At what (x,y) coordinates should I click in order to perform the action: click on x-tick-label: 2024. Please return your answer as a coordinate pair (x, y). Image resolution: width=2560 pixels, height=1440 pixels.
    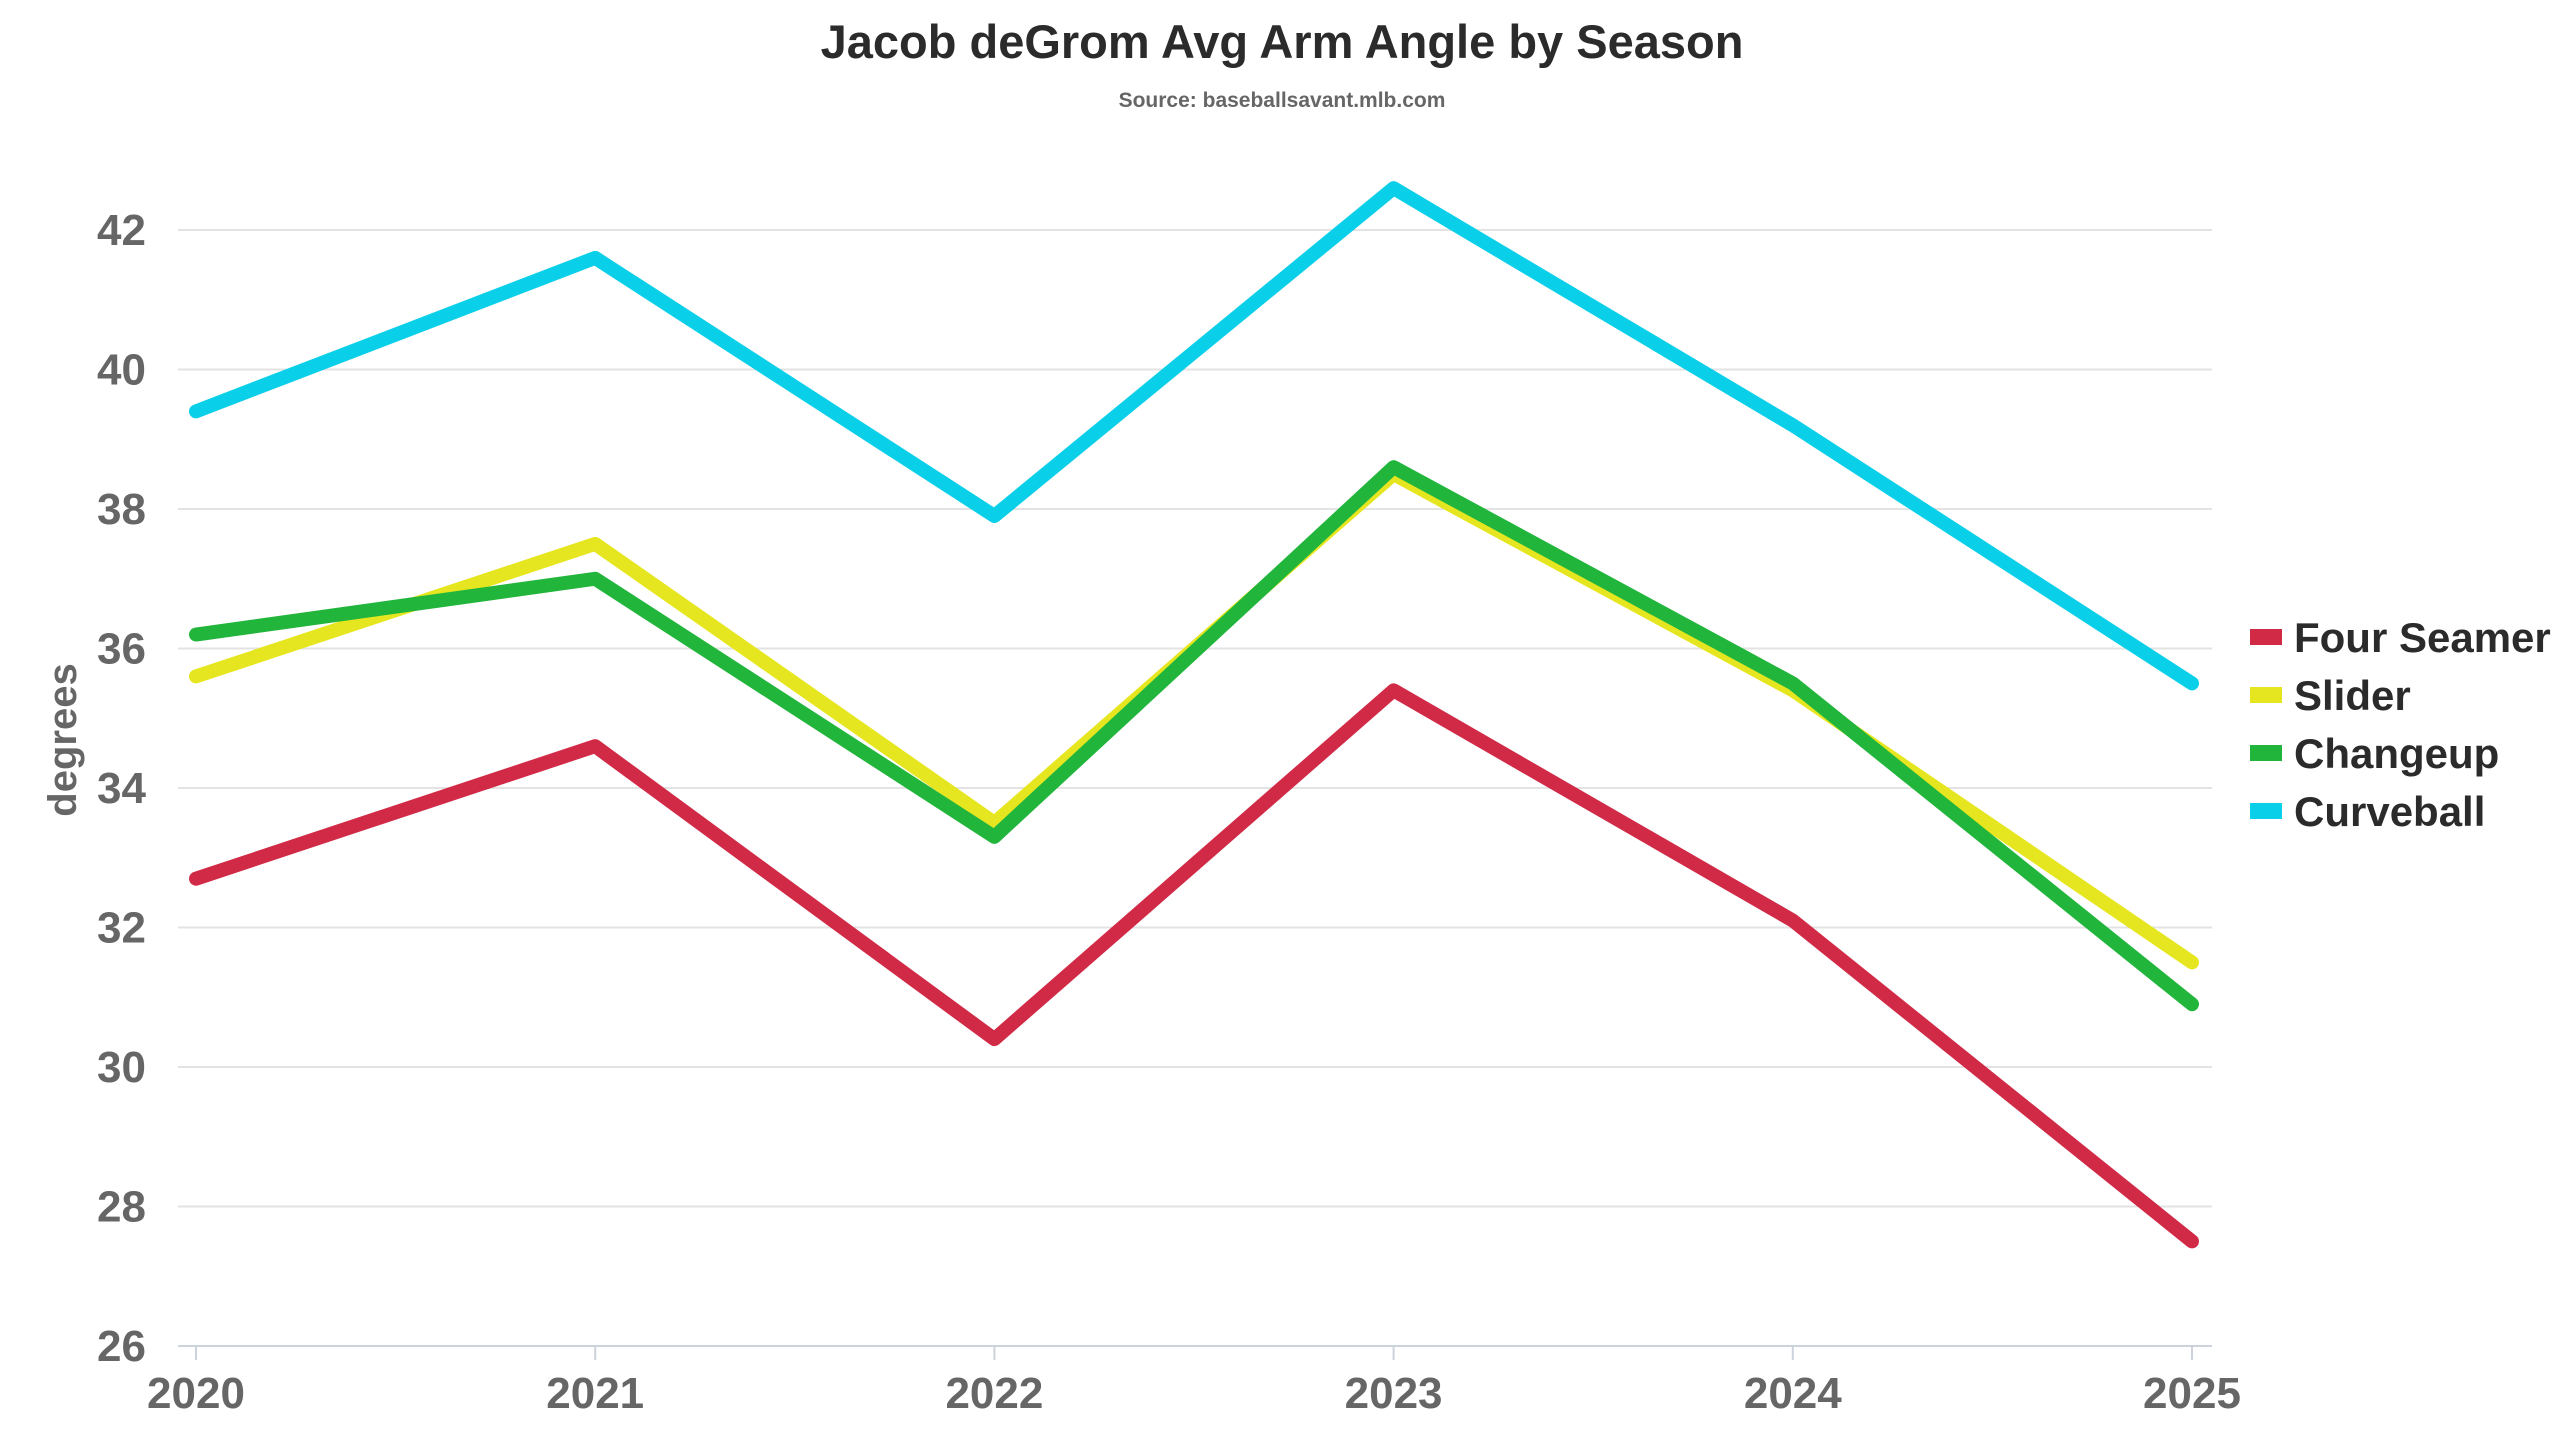
    Looking at the image, I should click on (1793, 1393).